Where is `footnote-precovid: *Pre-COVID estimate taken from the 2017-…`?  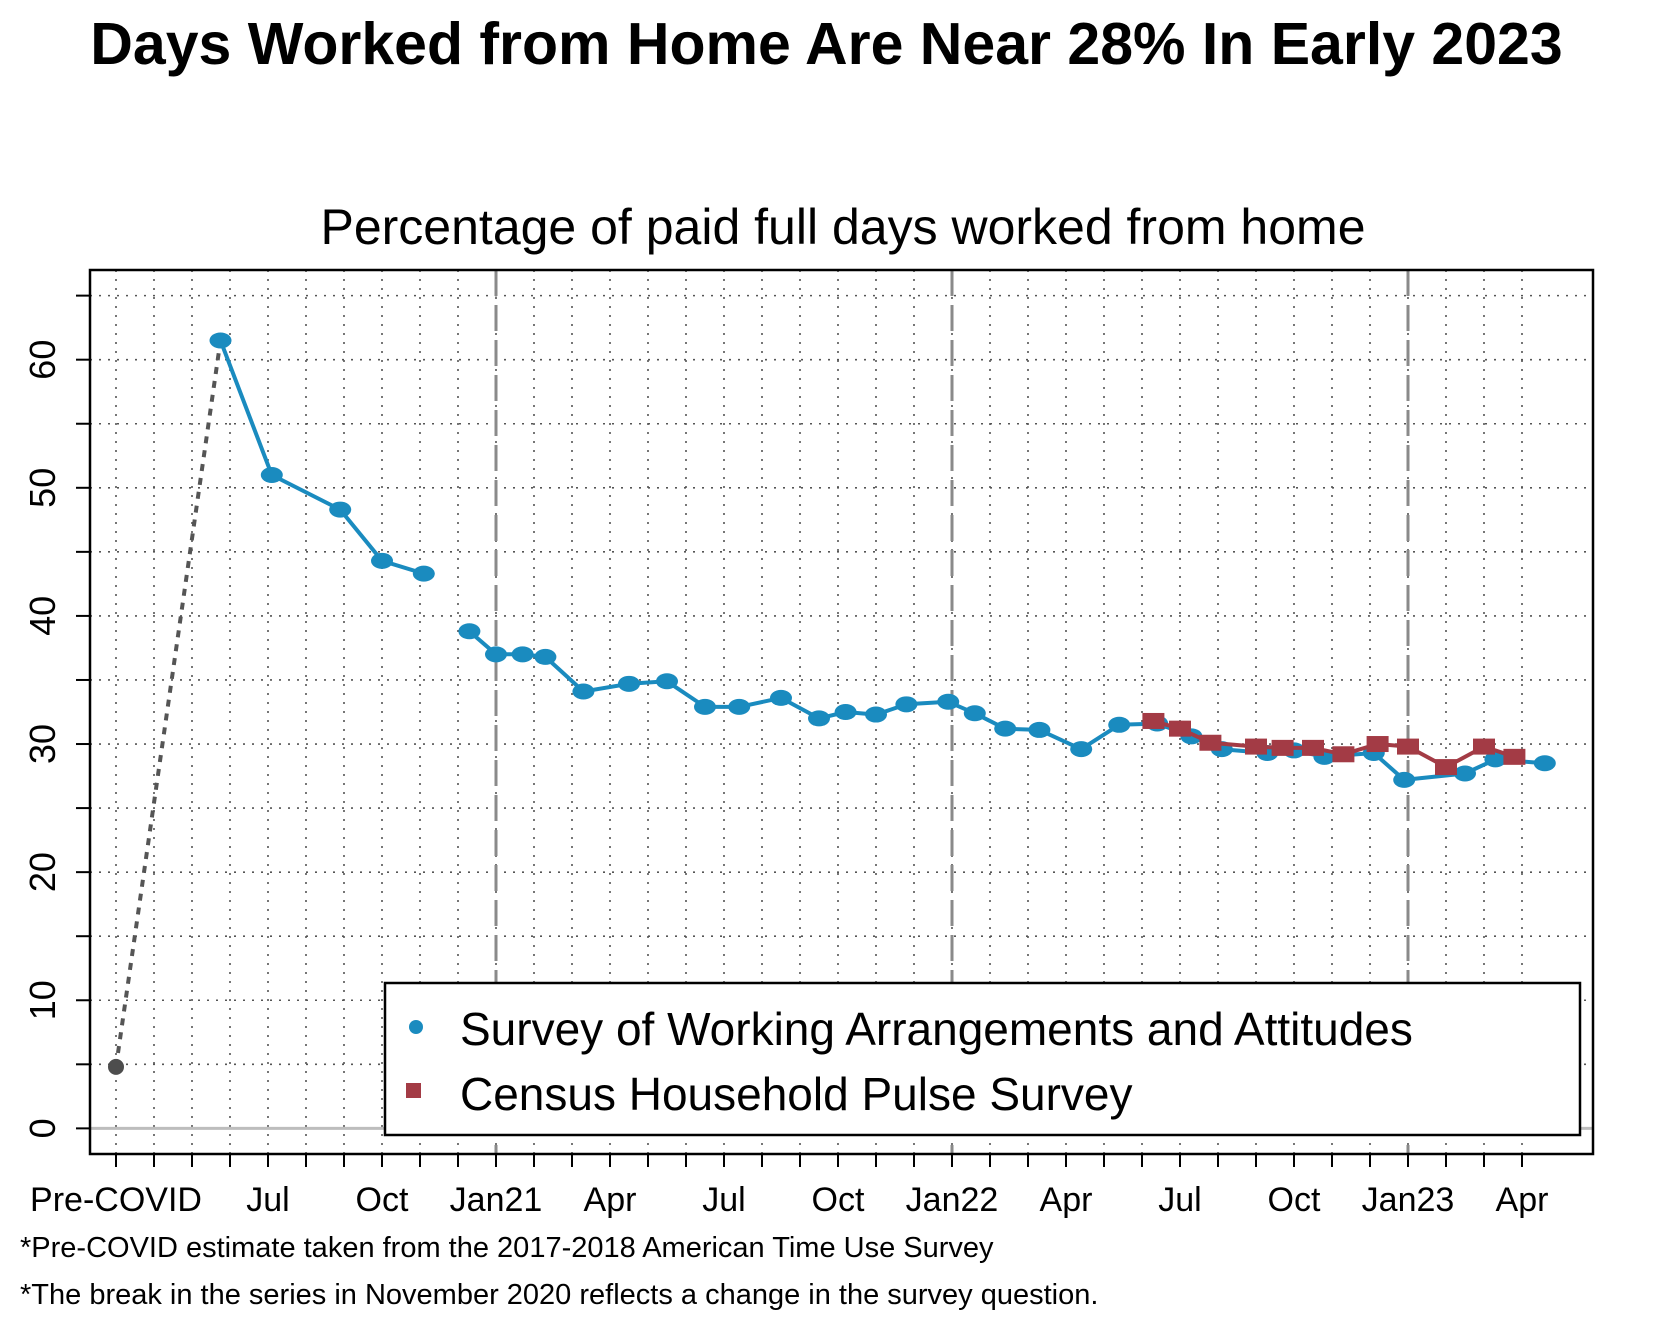
footnote-precovid: *Pre-COVID estimate taken from the 2017-… is located at coordinates (507, 1248).